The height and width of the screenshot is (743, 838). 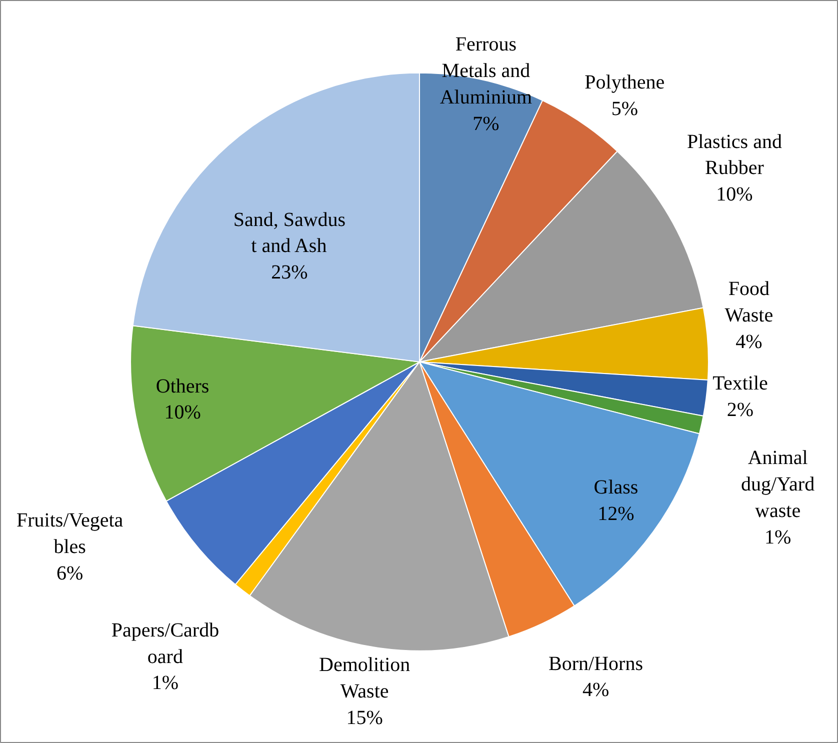 What do you see at coordinates (624, 83) in the screenshot?
I see `slice-label: Polythene` at bounding box center [624, 83].